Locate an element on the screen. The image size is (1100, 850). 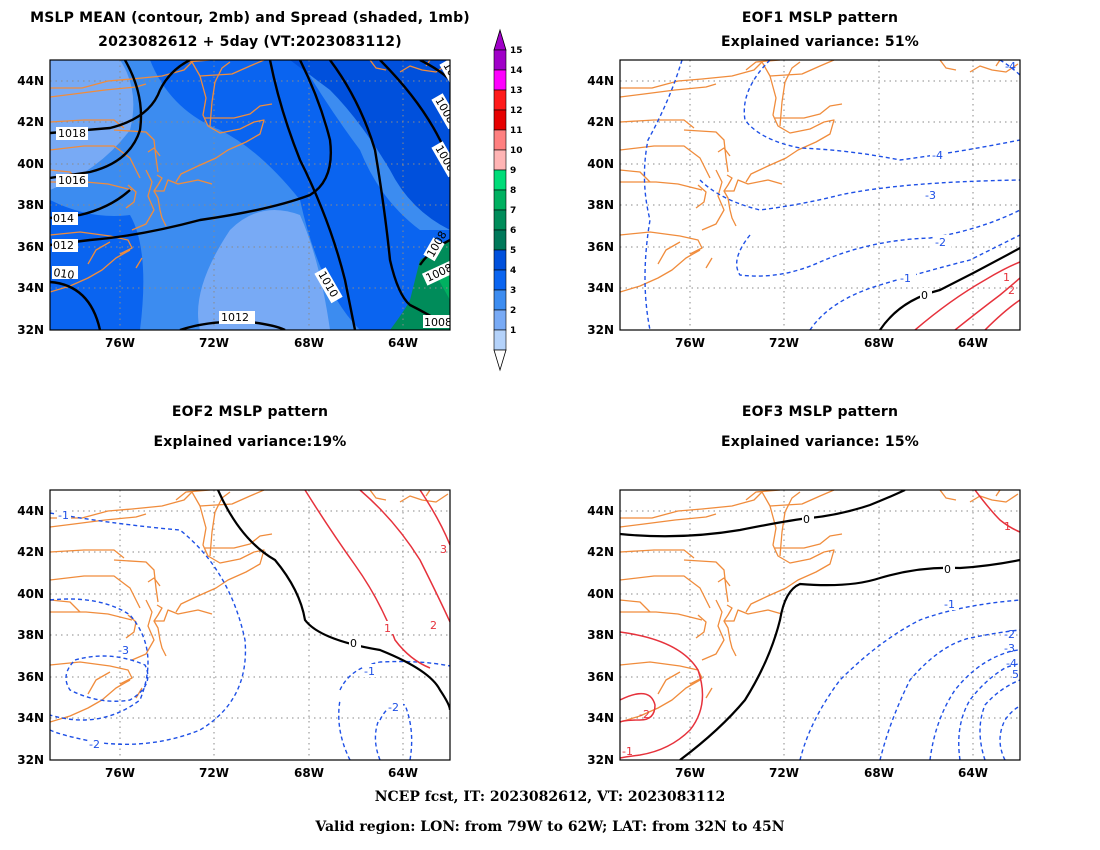
spread-shade-low is located at coordinates (92, 125).